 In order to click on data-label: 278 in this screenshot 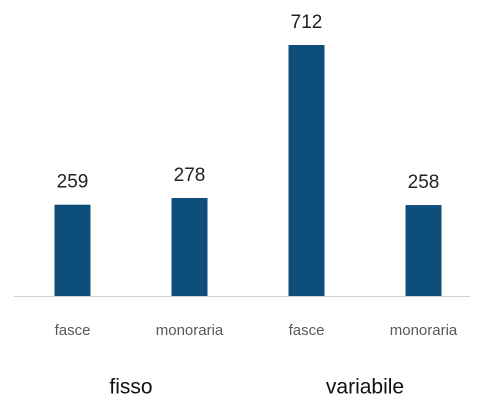, I will do `click(190, 175)`.